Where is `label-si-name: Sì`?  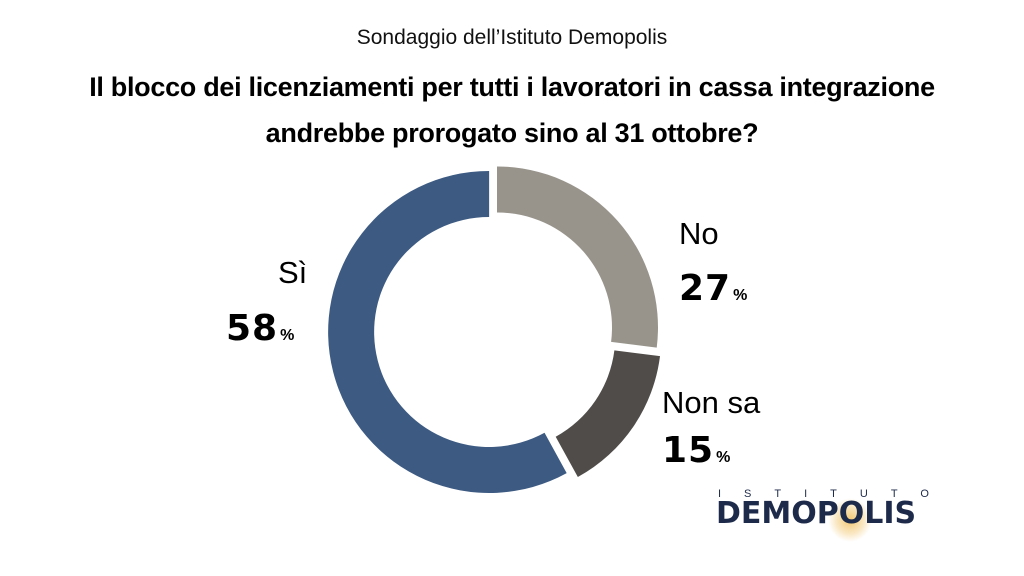
label-si-name: Sì is located at coordinates (293, 272).